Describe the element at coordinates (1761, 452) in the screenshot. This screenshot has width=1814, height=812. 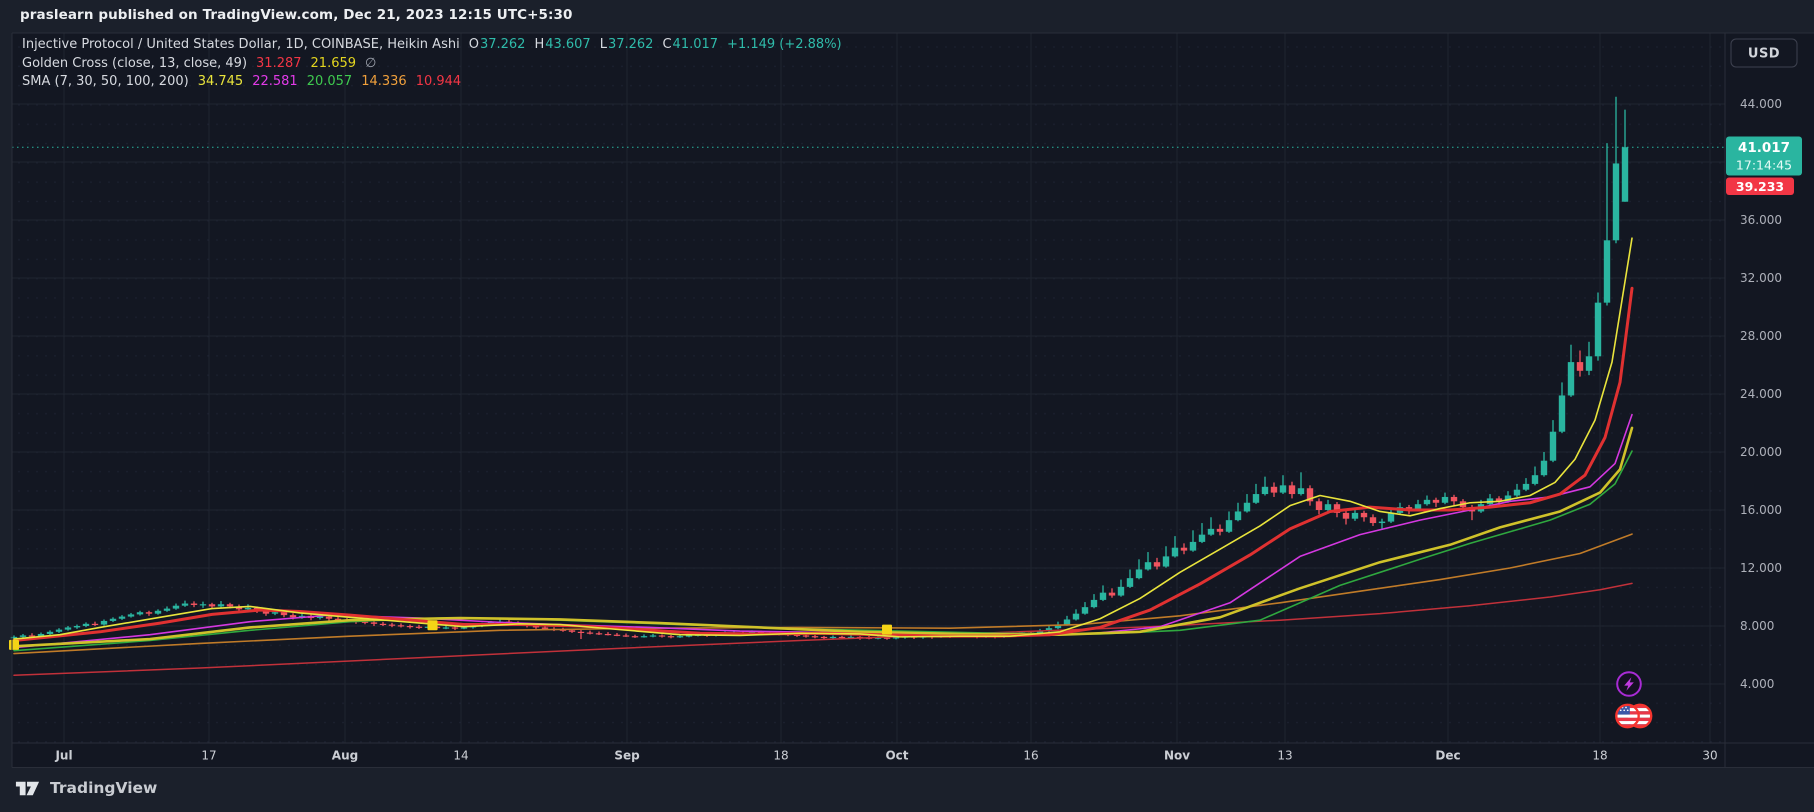
I see `svg-text: 20.000` at that location.